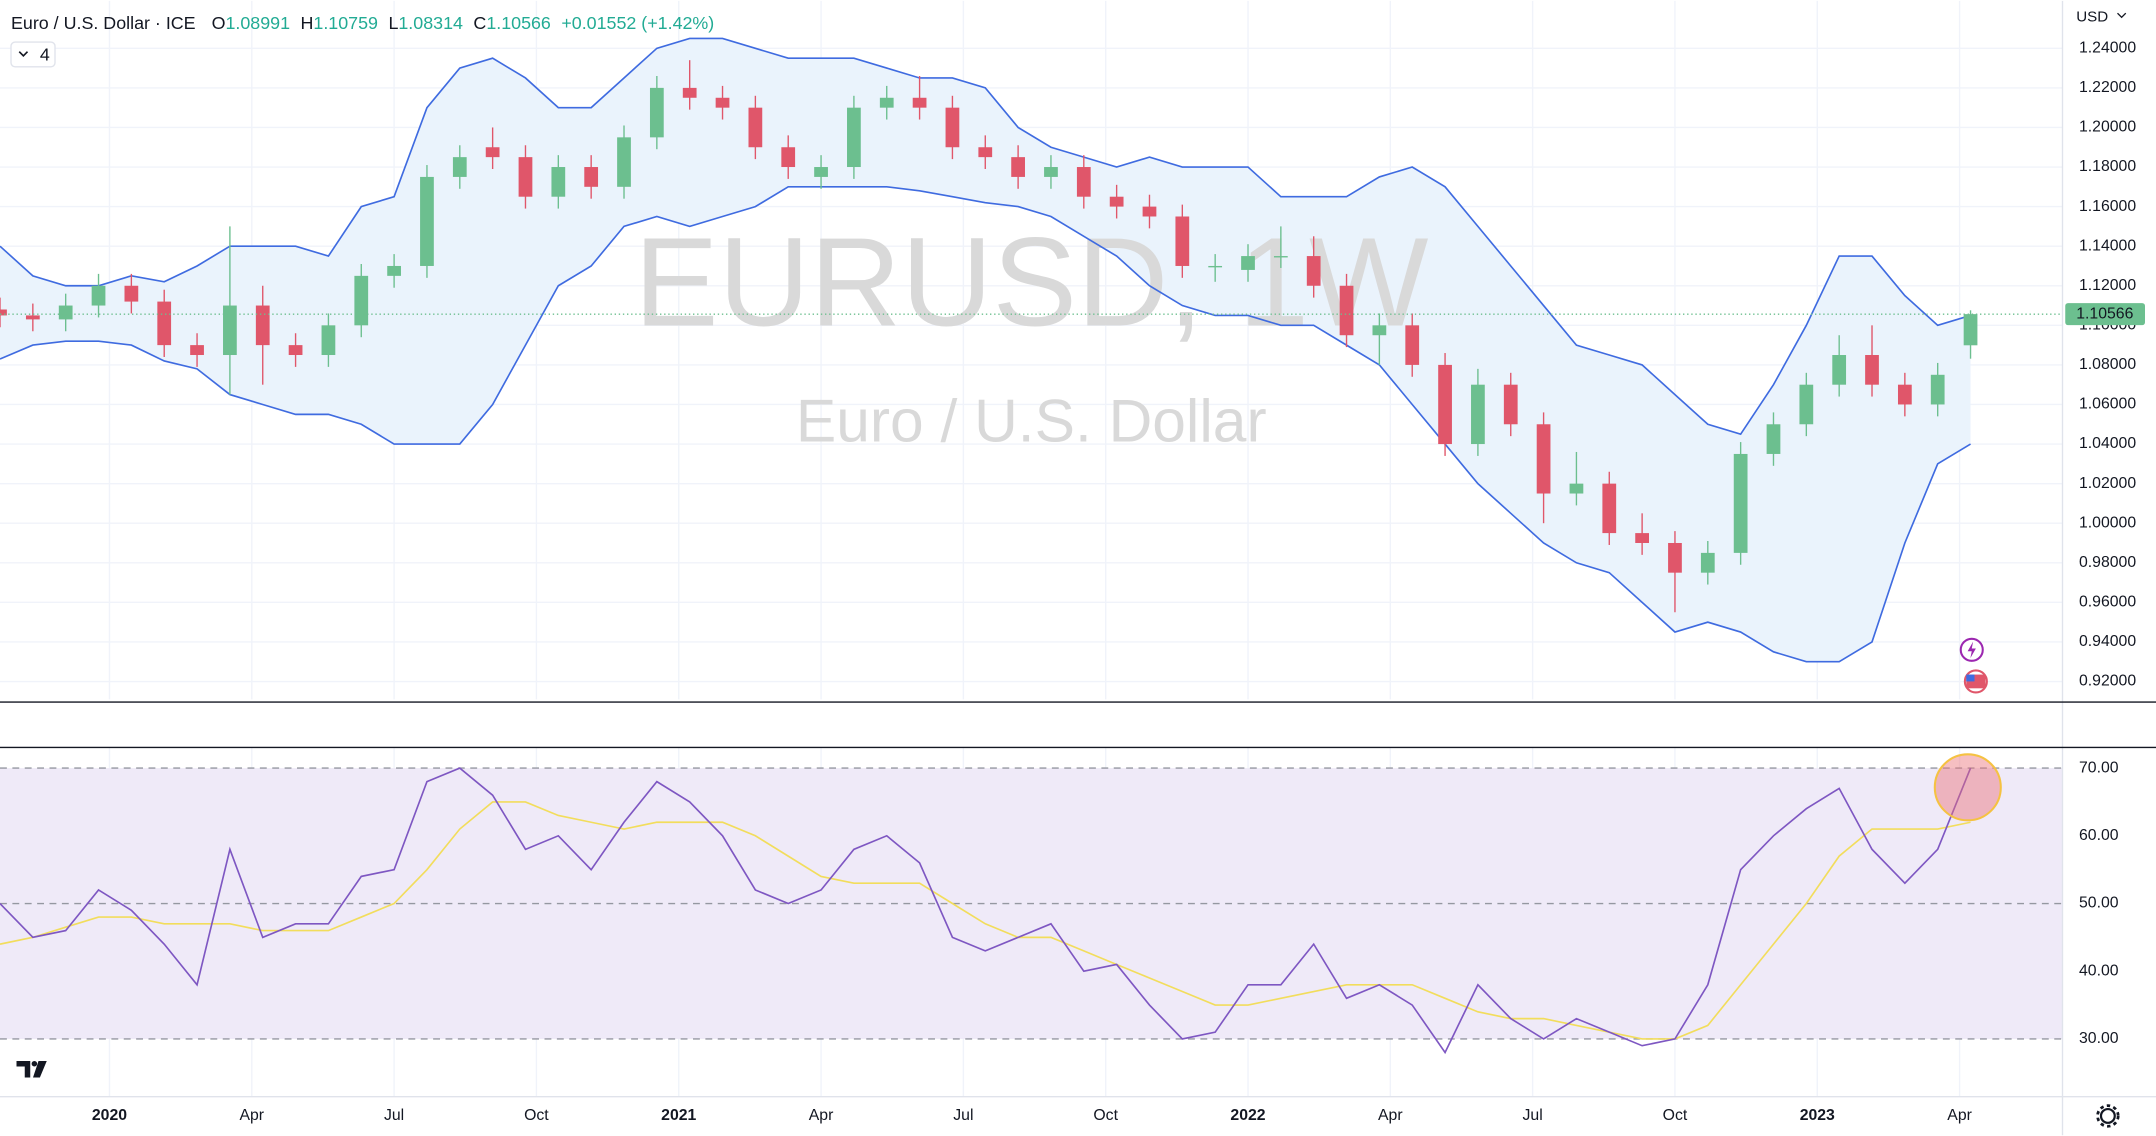 This screenshot has width=2156, height=1136. Describe the element at coordinates (2107, 404) in the screenshot. I see `y-tick-label: 1.06000` at that location.